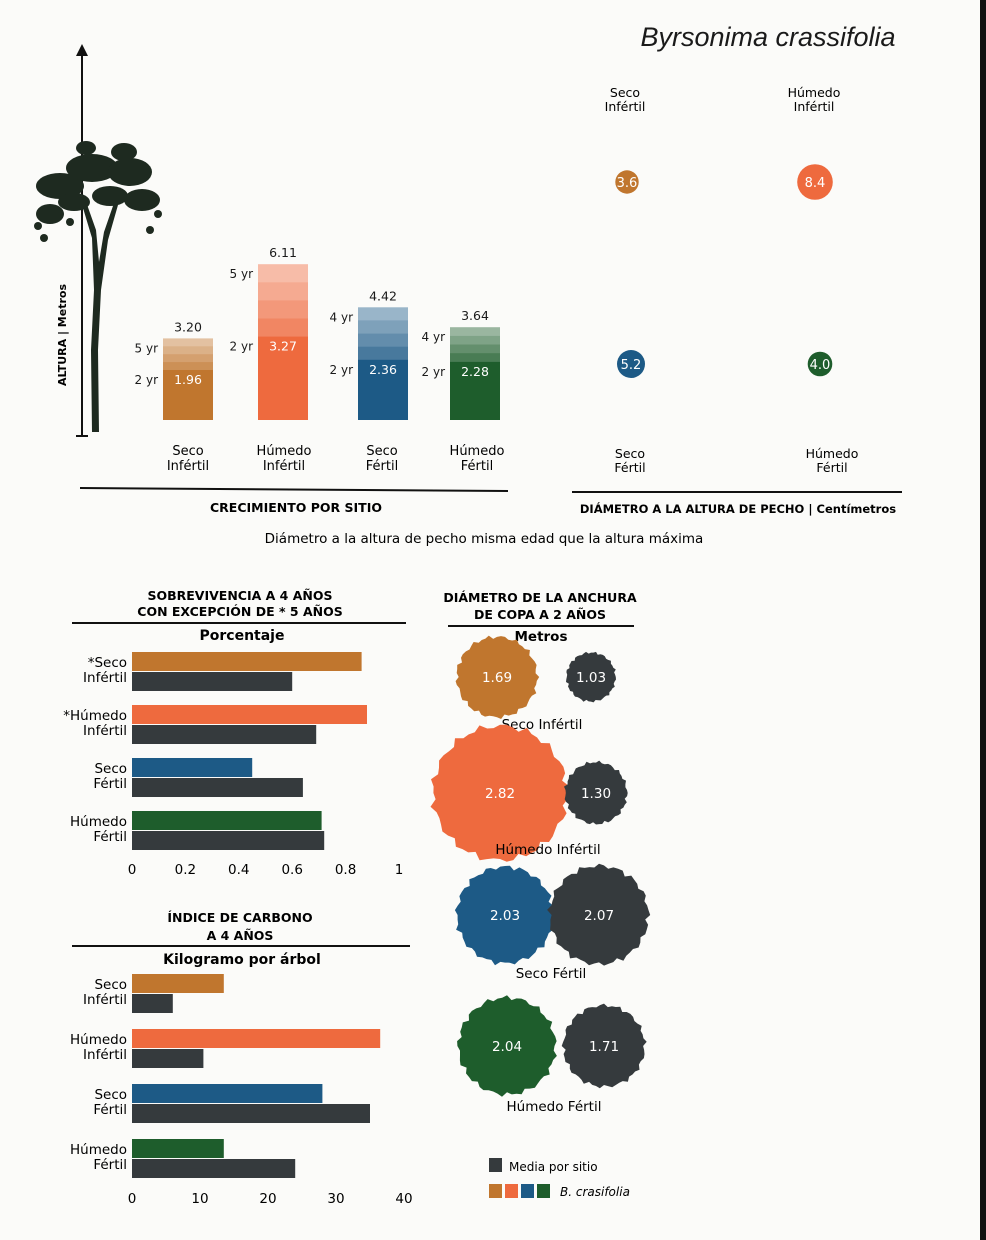 Image resolution: width=986 pixels, height=1240 pixels. Describe the element at coordinates (188, 326) in the screenshot. I see `growth-max-value: 3.20` at that location.